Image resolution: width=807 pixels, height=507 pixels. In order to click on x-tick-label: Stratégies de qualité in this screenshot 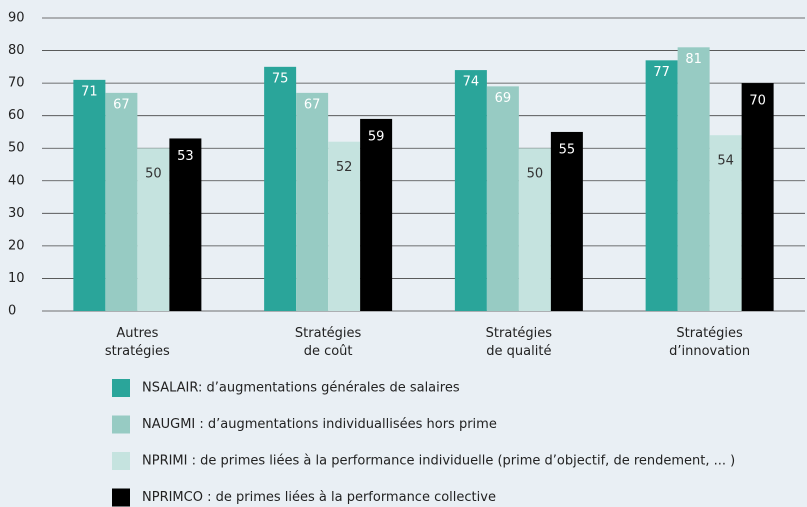, I will do `click(519, 342)`.